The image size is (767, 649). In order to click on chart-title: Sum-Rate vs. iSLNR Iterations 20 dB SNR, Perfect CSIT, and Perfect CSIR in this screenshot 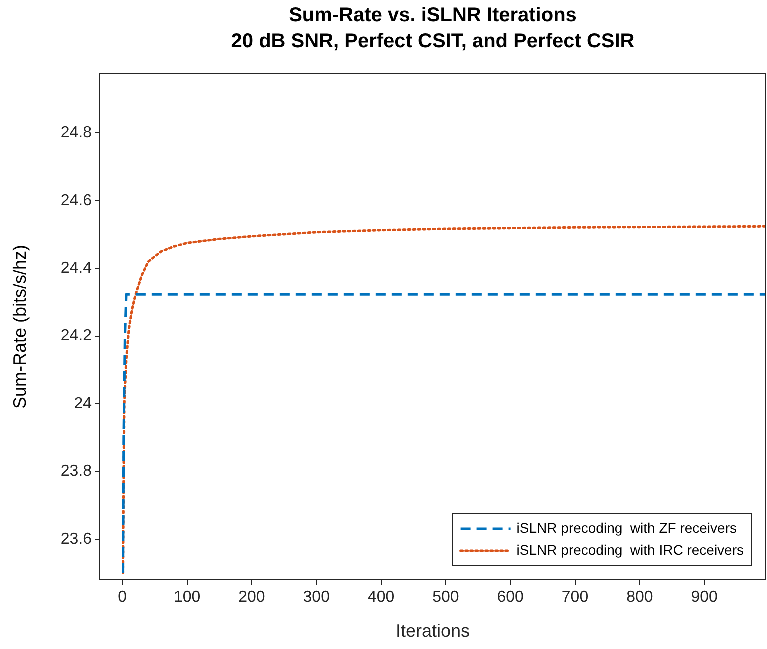, I will do `click(433, 28)`.